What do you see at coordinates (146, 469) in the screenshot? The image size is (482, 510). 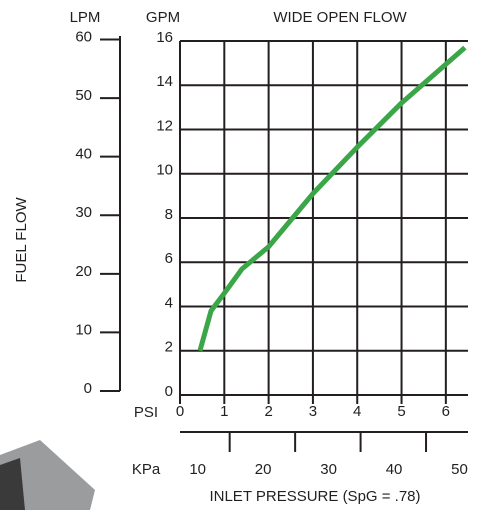 I see `kpa-label: KPa` at bounding box center [146, 469].